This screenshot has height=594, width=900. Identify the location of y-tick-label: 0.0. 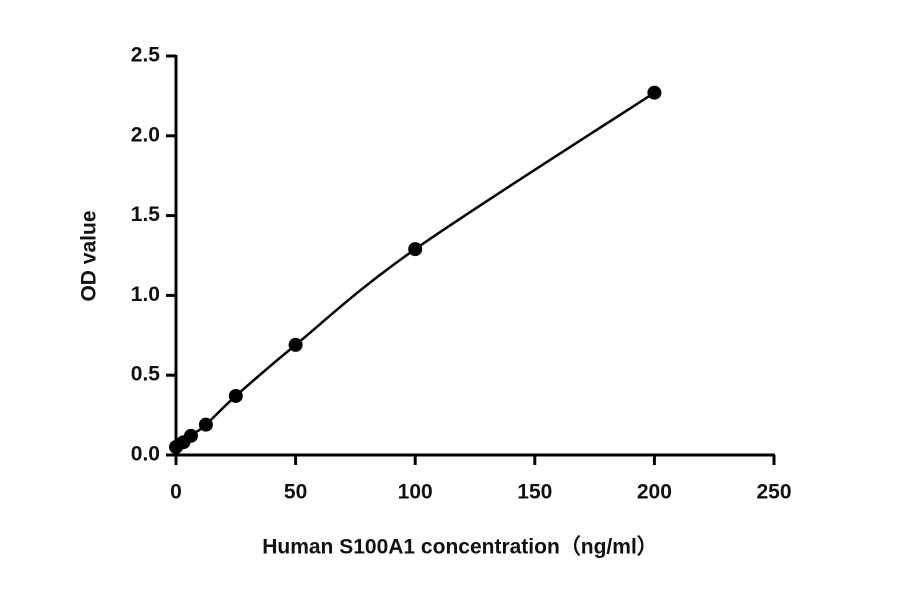
(145, 454).